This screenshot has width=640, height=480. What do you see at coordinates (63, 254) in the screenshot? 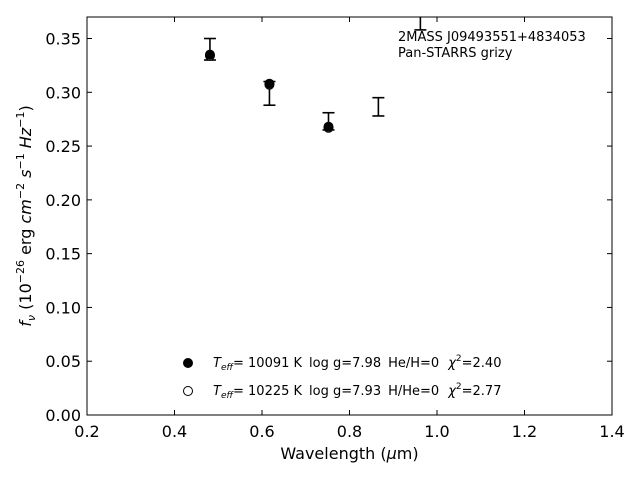
I see `y-tick-label: 0.15` at bounding box center [63, 254].